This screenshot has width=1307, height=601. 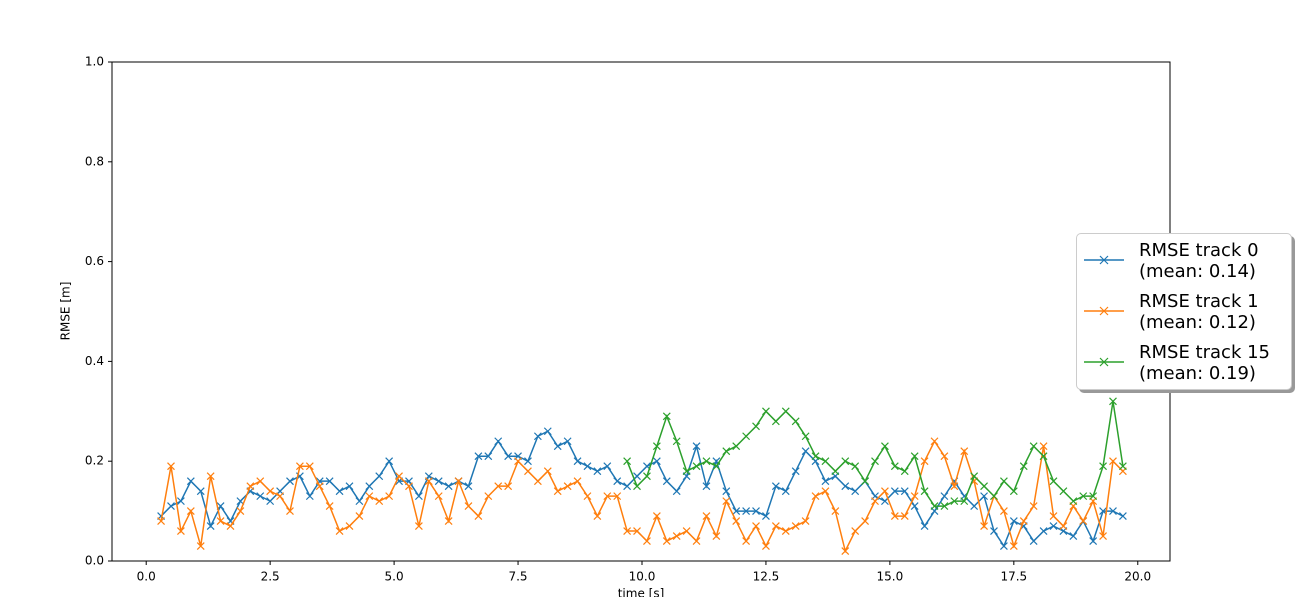 I want to click on y-axis-label: RMSE [m], so click(x=66, y=311).